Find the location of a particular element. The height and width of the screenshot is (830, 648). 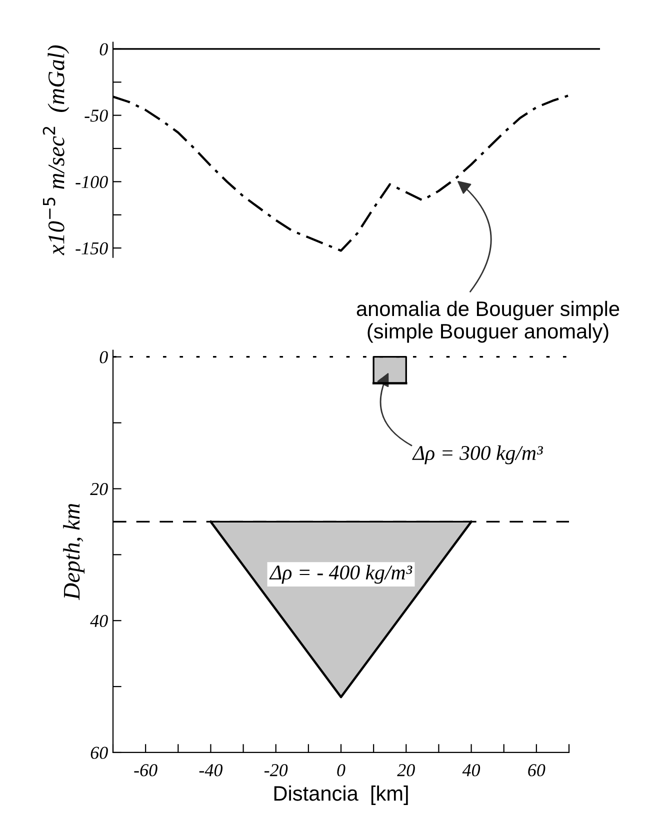

y-tick-label: -150 is located at coordinates (92, 248).